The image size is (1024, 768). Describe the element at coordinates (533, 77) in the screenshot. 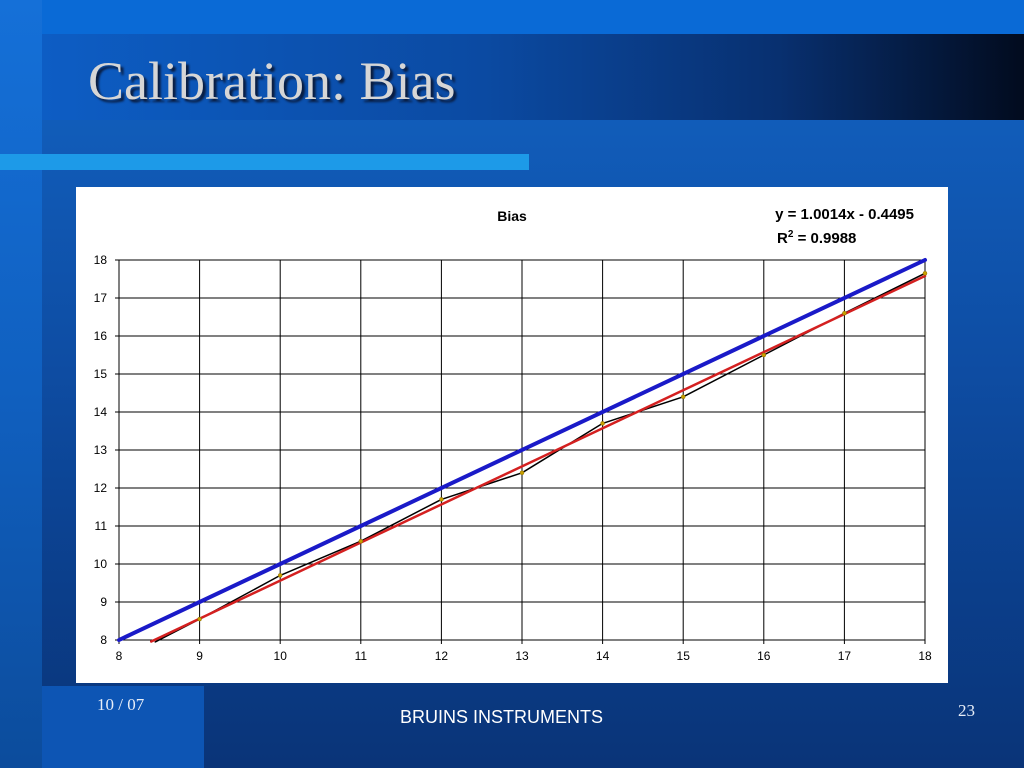

I see `title-bar` at that location.